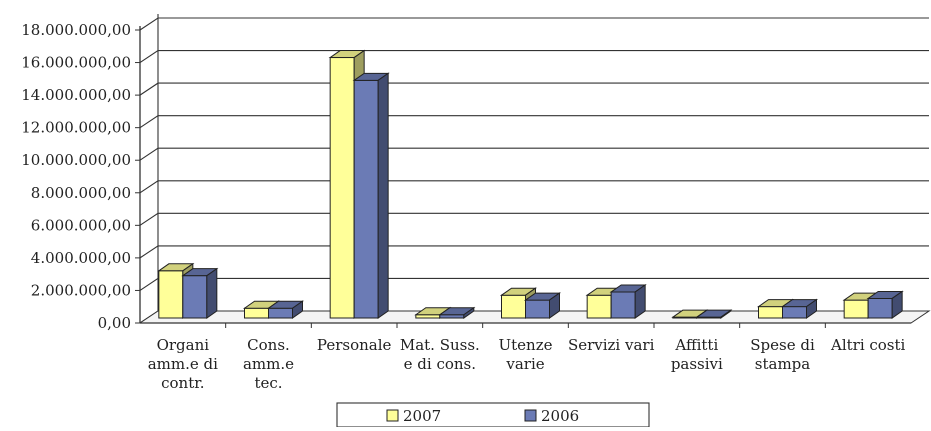 The height and width of the screenshot is (431, 931). What do you see at coordinates (422, 416) in the screenshot?
I see `legend-label: 2007` at bounding box center [422, 416].